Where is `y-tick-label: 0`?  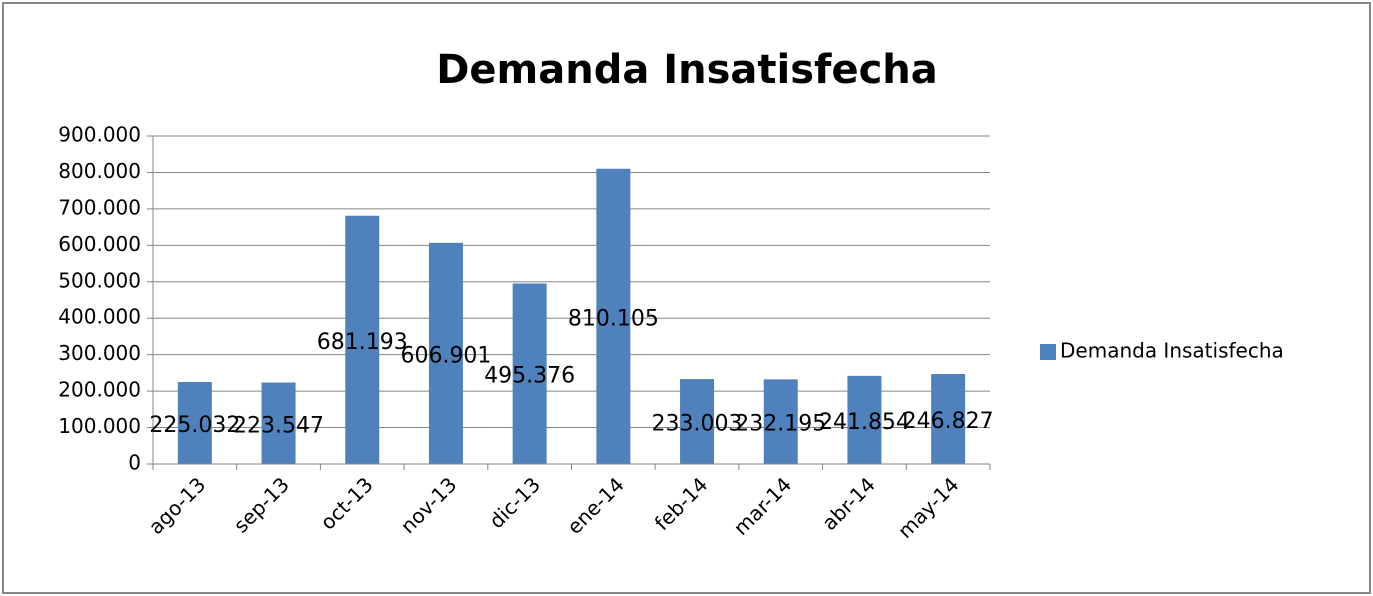
y-tick-label: 0 is located at coordinates (134, 463).